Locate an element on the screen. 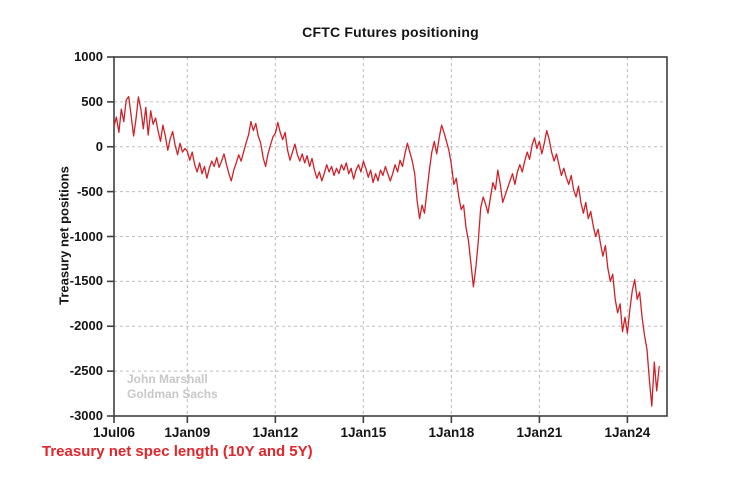 The width and height of the screenshot is (740, 495). watermark-line1: John Marshall is located at coordinates (167, 379).